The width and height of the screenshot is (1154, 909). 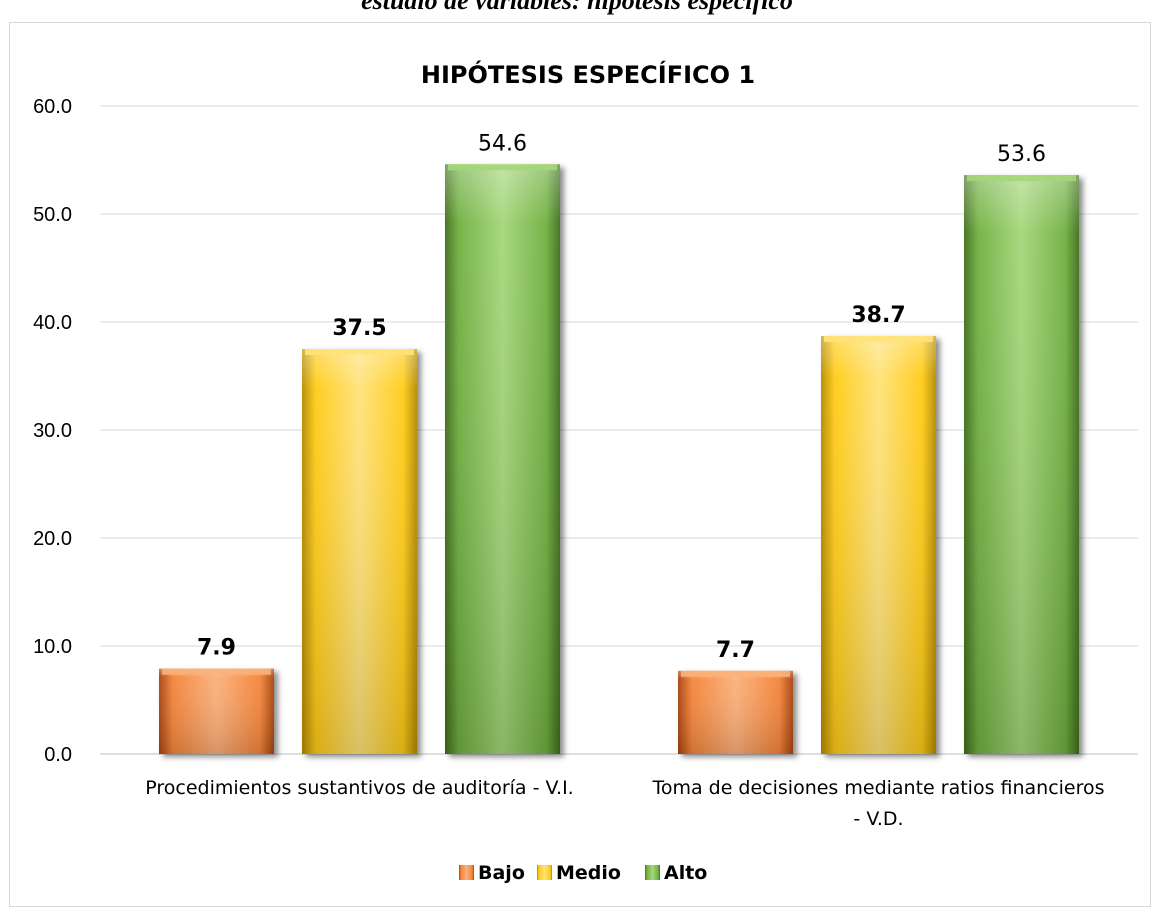 What do you see at coordinates (502, 143) in the screenshot?
I see `data-label: 54.6` at bounding box center [502, 143].